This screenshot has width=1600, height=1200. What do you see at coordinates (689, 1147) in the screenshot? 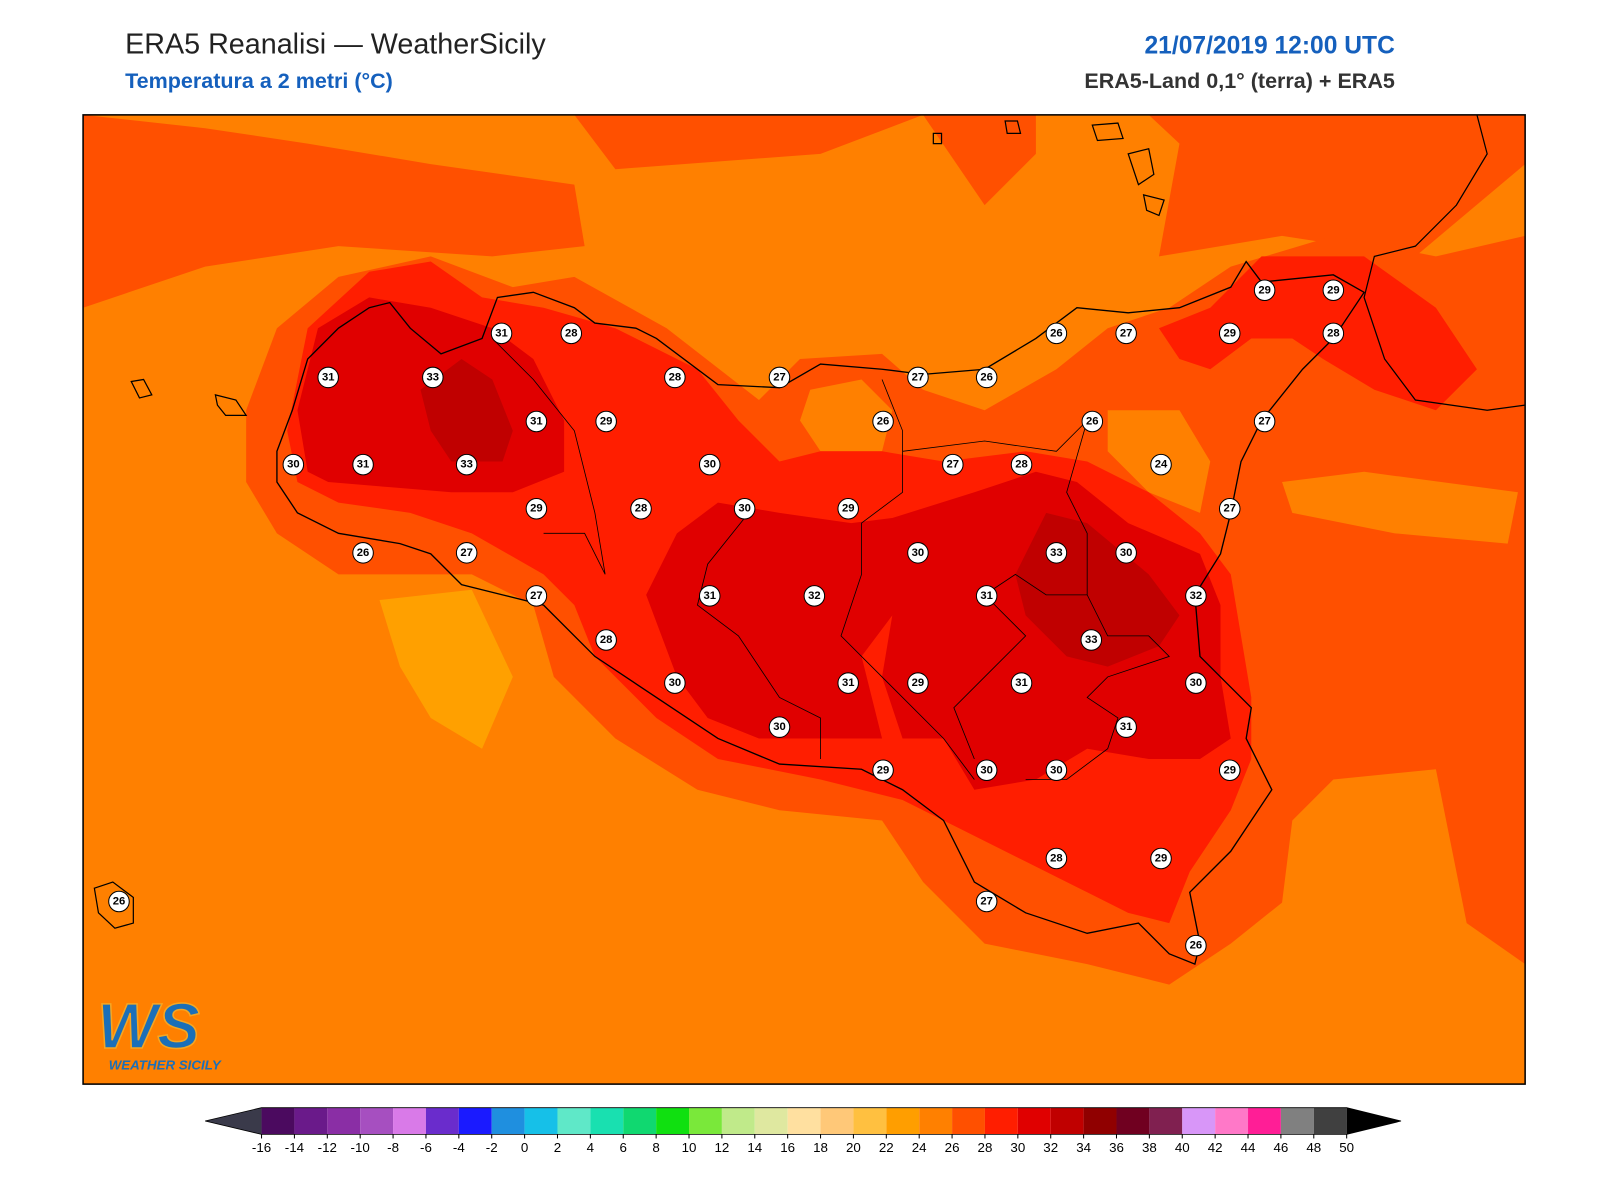
I see `colorbar-tick-label: 10` at bounding box center [689, 1147].